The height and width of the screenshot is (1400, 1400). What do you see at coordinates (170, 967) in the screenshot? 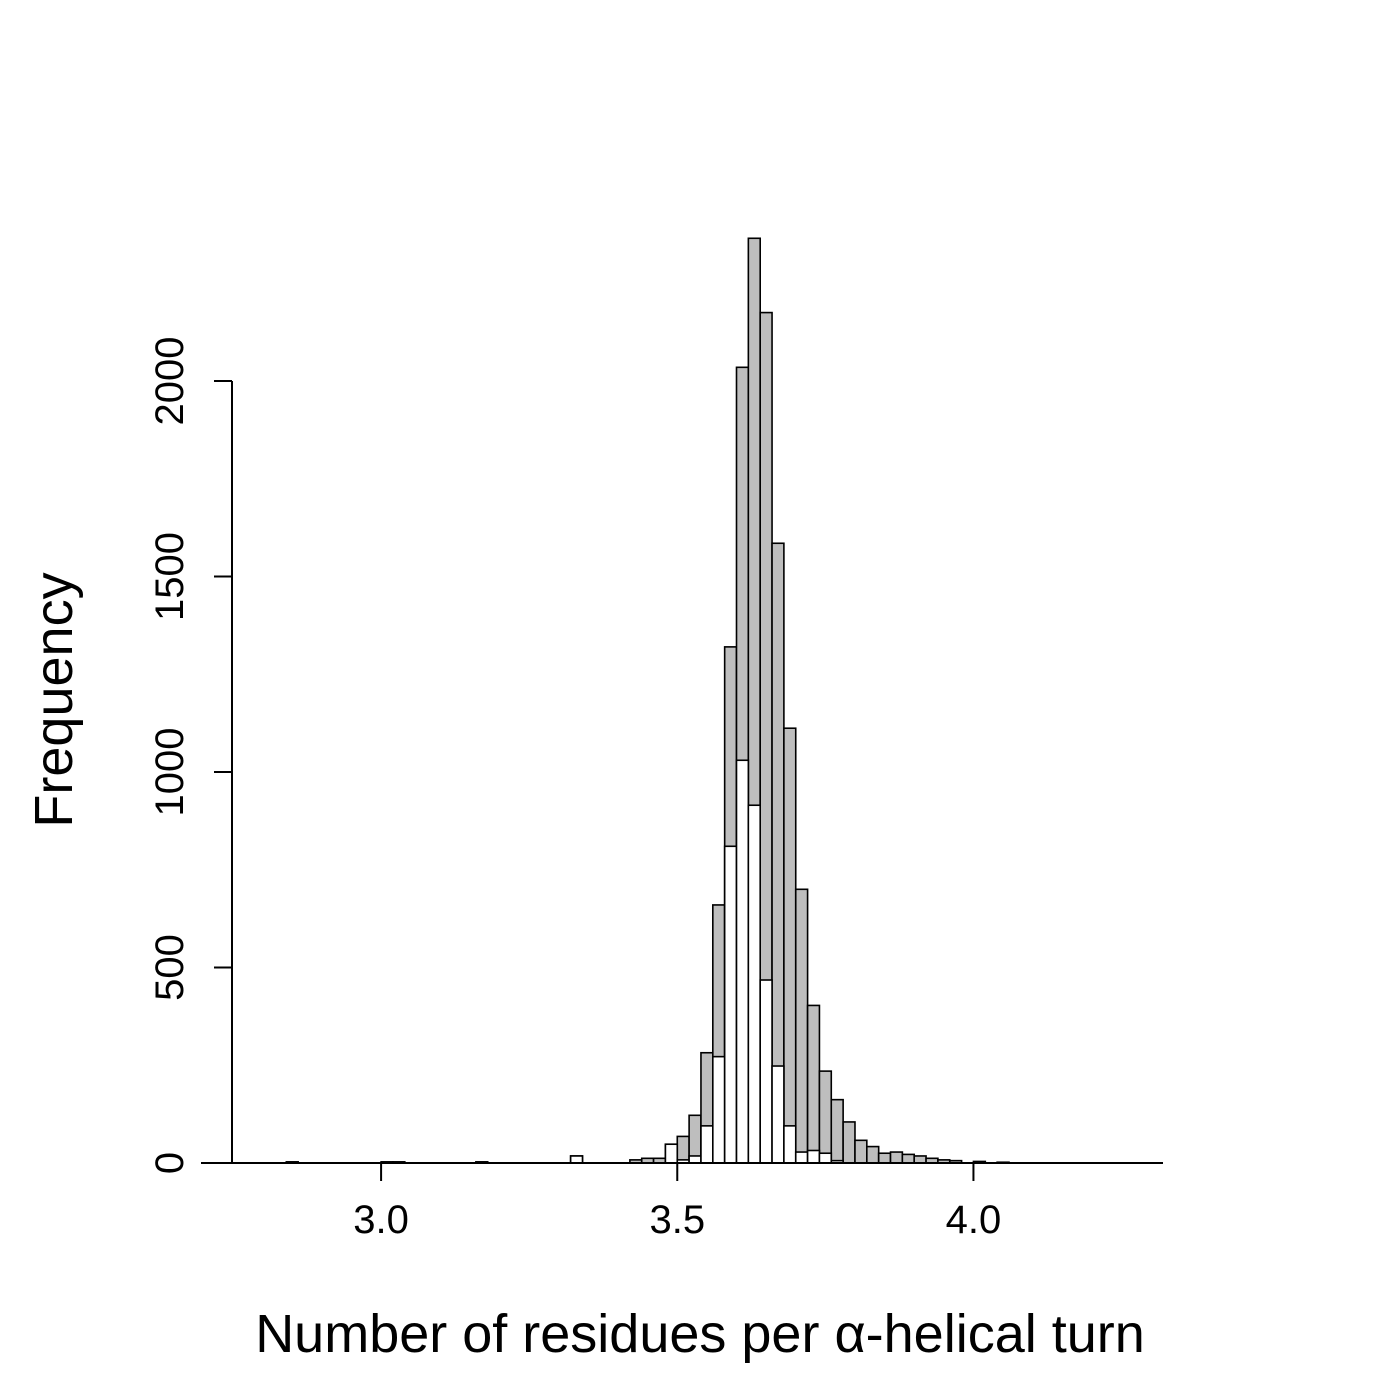
I see `y-tick-label: 500` at bounding box center [170, 967].